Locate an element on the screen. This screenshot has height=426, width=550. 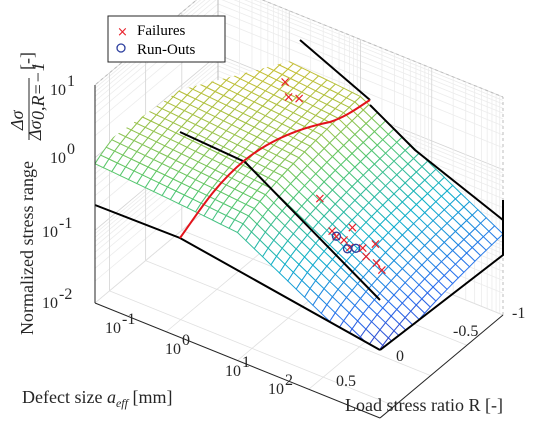
svg-text: 0,R=−1 is located at coordinates (38, 91).